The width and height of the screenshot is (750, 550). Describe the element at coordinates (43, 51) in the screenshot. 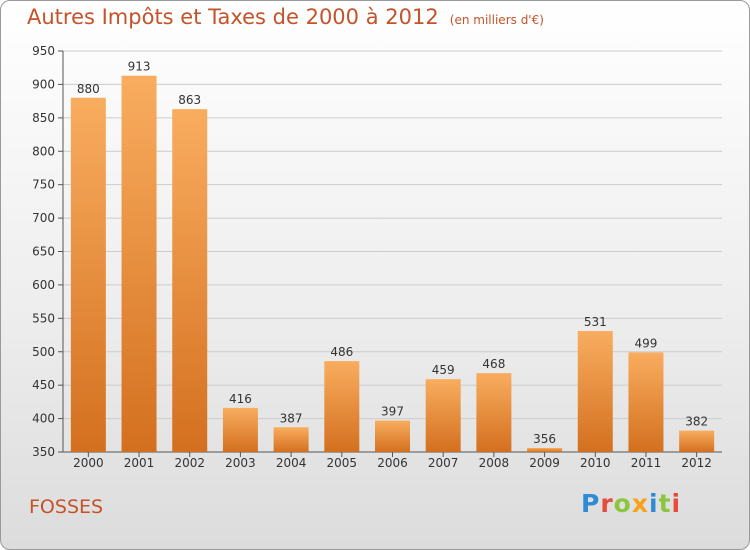

I see `y-tick-label: 950` at that location.